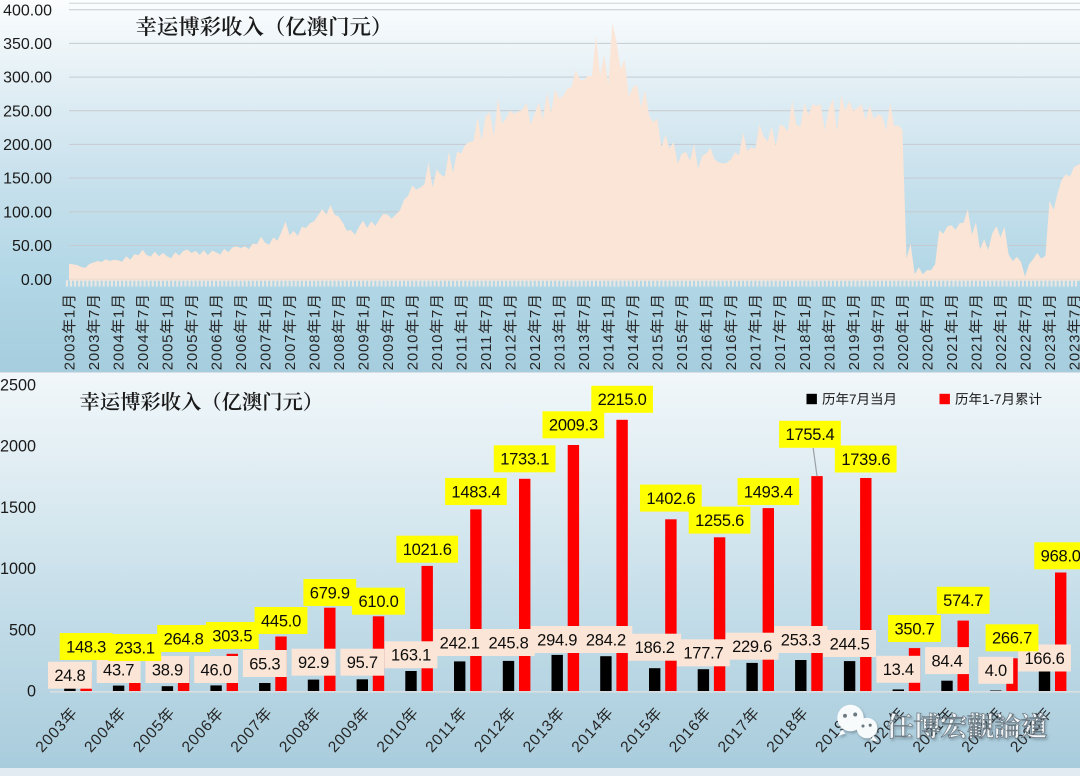 This screenshot has height=776, width=1080. I want to click on svg-text: 445.0, so click(281, 621).